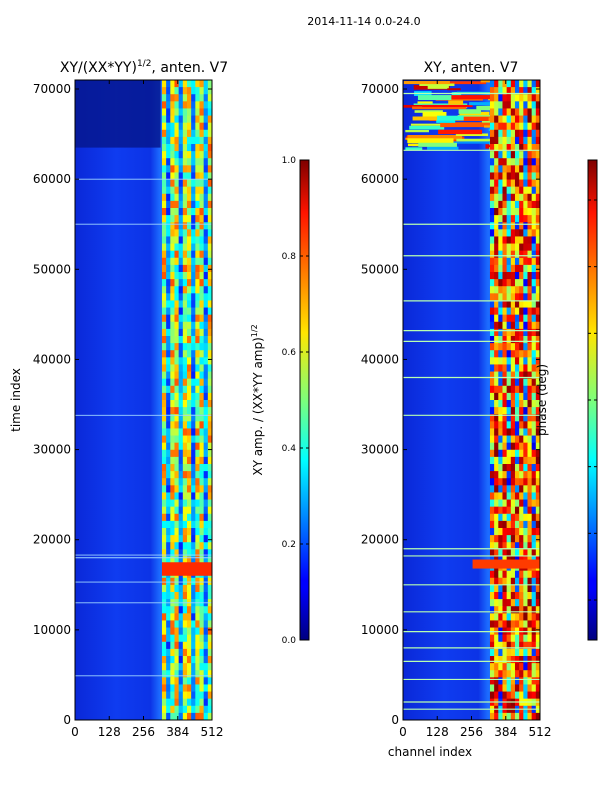 Image resolution: width=600 pixels, height=800 pixels. I want to click on phase-noise-cell, so click(454, 89).